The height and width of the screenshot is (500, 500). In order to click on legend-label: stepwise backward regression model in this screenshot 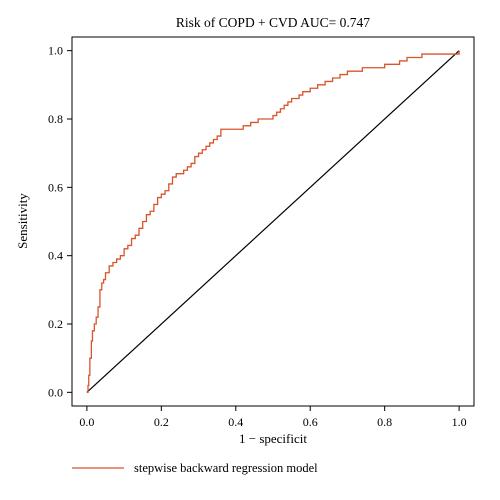, I will do `click(226, 468)`.